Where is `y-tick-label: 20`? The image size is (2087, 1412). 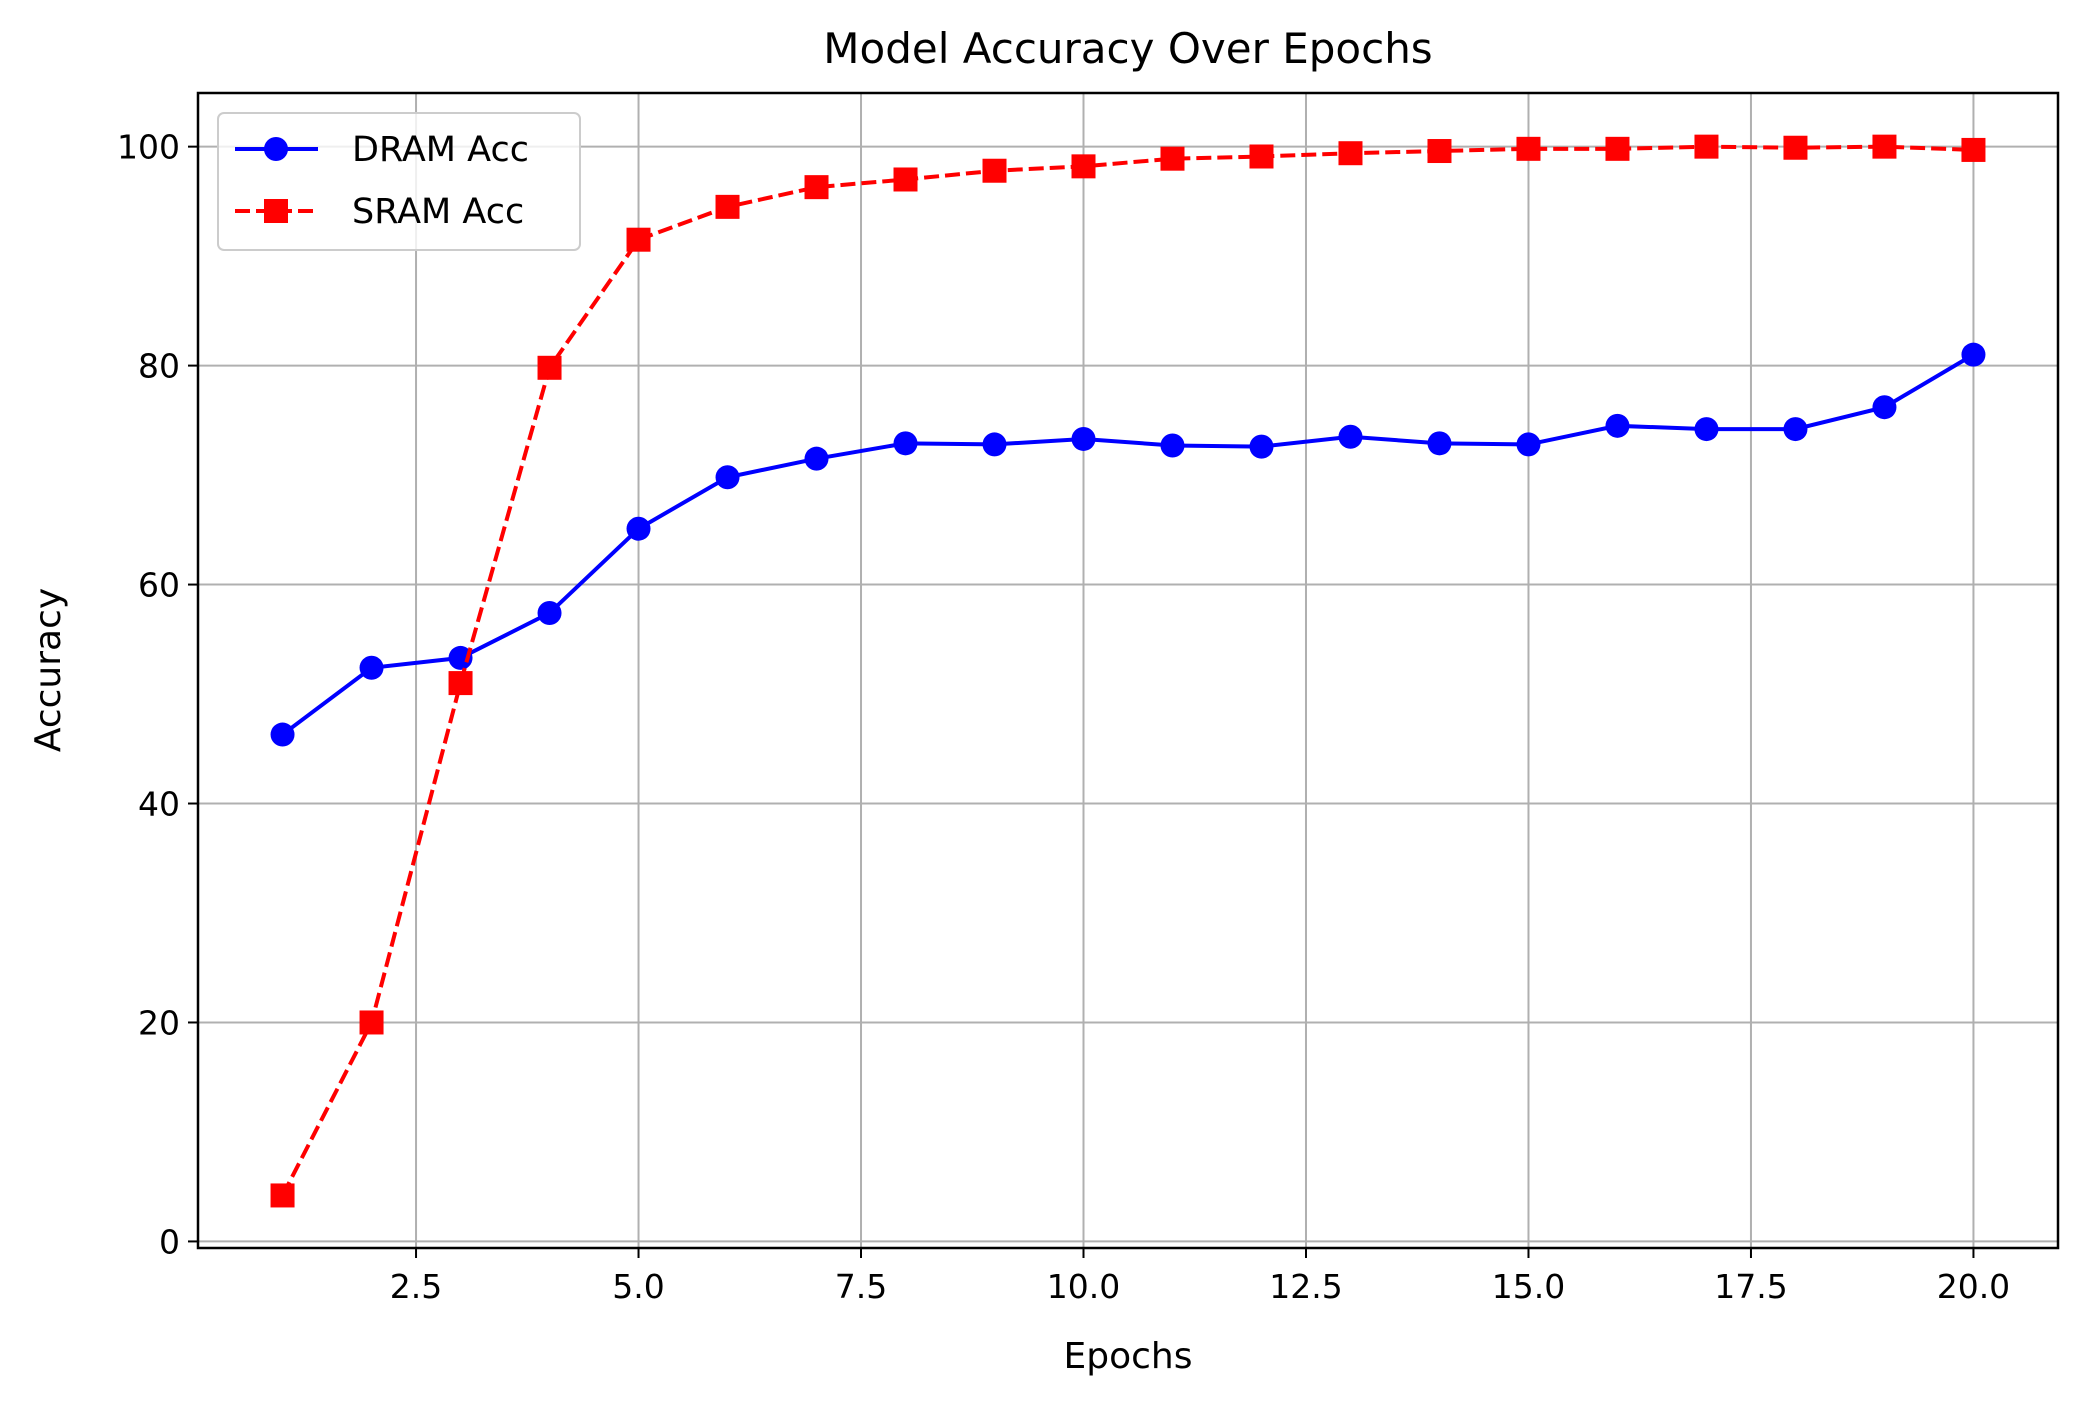 y-tick-label: 20 is located at coordinates (159, 1022).